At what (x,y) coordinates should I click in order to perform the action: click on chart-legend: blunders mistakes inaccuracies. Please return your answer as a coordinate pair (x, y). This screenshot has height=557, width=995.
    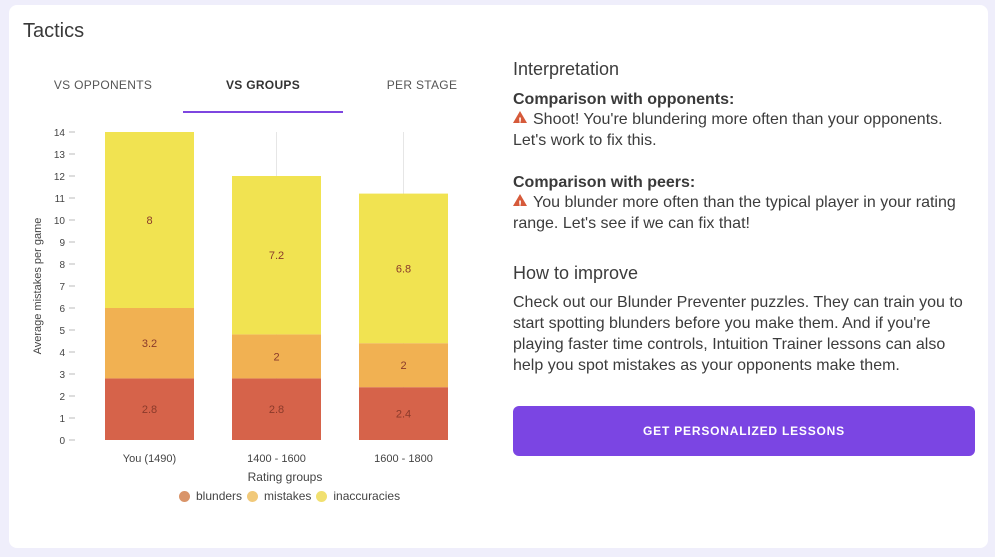
    Looking at the image, I should click on (292, 496).